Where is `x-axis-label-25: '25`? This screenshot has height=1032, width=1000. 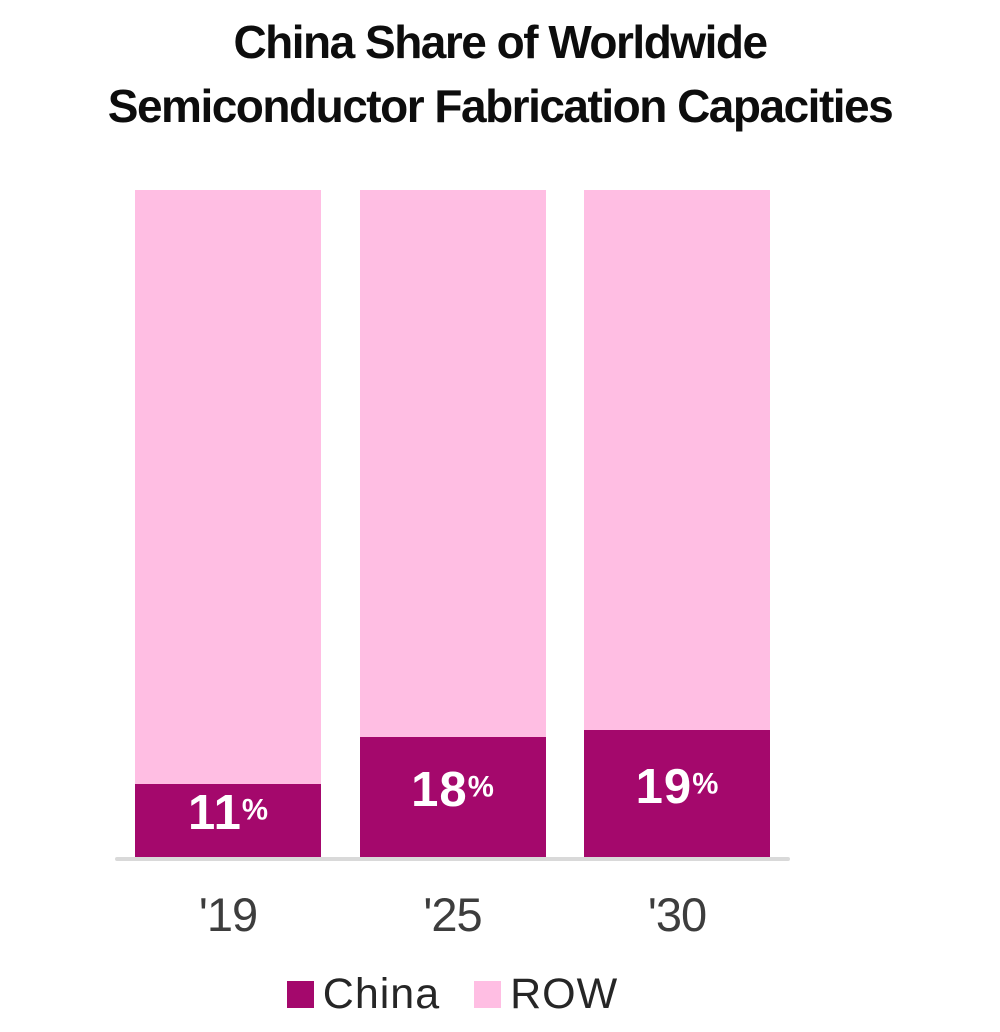 x-axis-label-25: '25 is located at coordinates (452, 914).